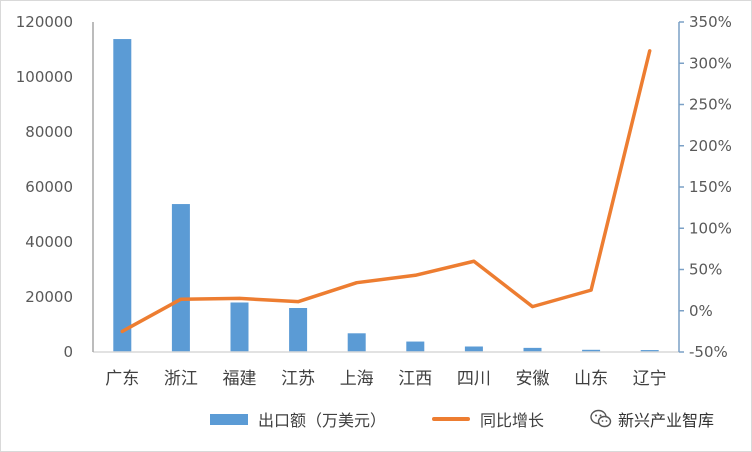  Describe the element at coordinates (44, 77) in the screenshot. I see `left-tick-label: 100000` at that location.